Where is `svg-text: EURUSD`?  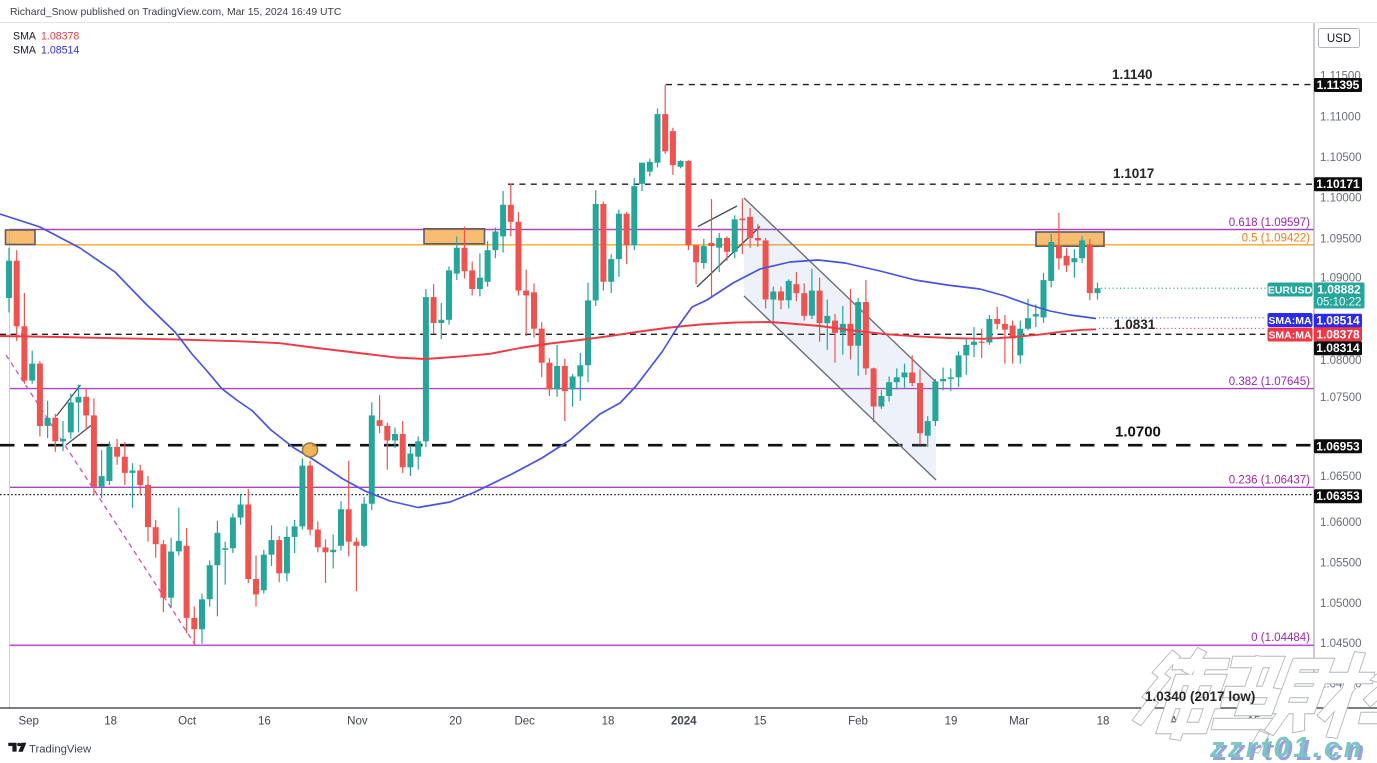
svg-text: EURUSD is located at coordinates (1290, 290).